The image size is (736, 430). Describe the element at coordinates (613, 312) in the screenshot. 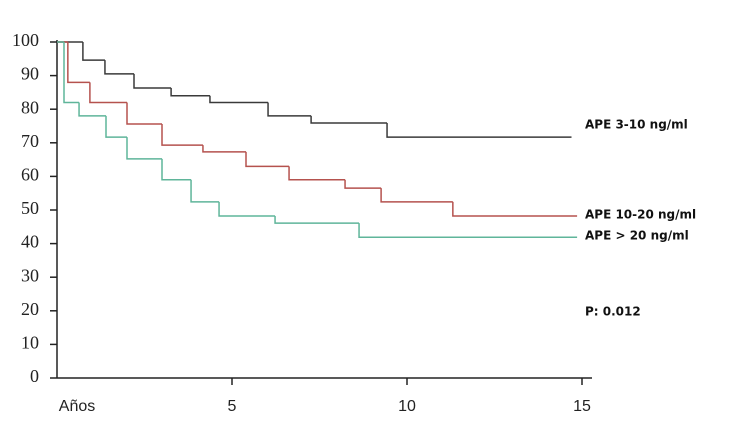

I see `annotation: P: 0.012` at that location.